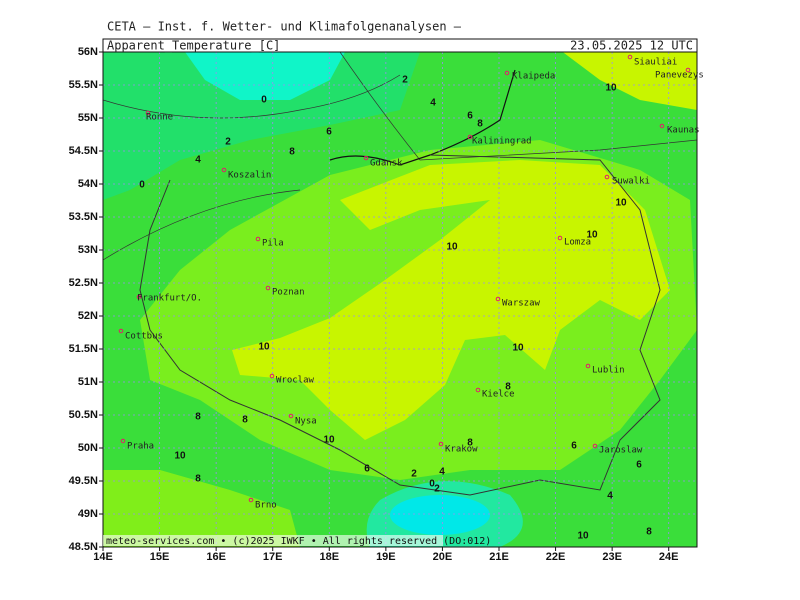 The width and height of the screenshot is (800, 600). I want to click on lon-label: 24E, so click(669, 557).